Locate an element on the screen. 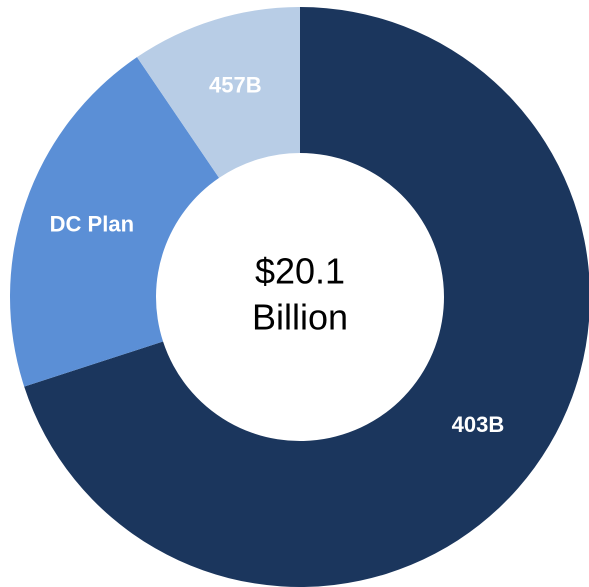  segment-label: 457B is located at coordinates (235, 85).